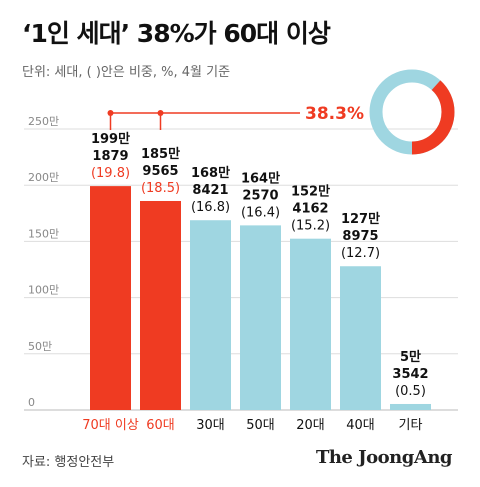  I want to click on share-label: (18.5), so click(160, 188).